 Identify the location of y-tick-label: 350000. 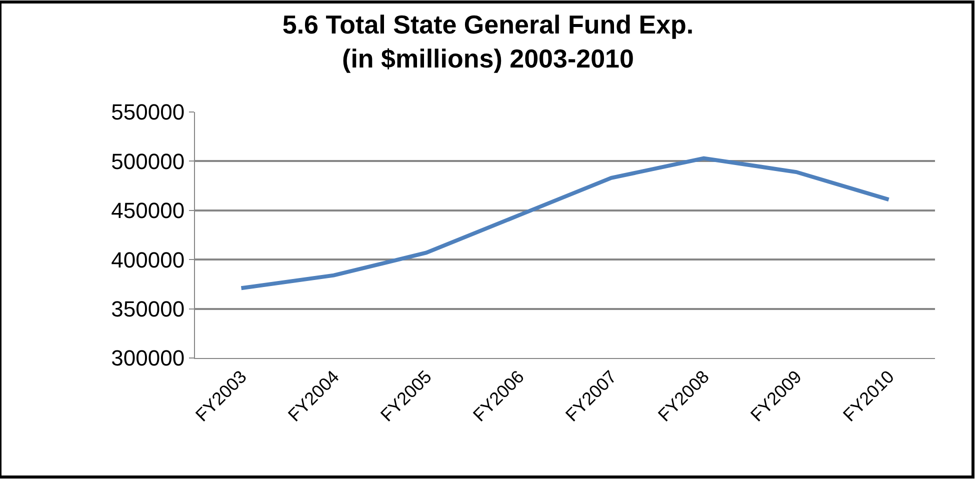
(148, 309).